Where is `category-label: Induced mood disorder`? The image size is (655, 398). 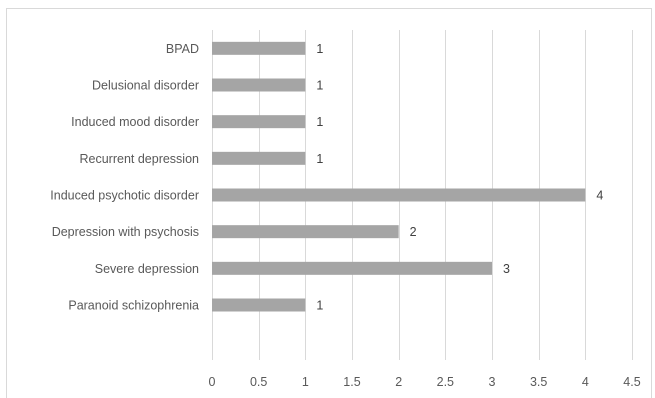 category-label: Induced mood disorder is located at coordinates (135, 122).